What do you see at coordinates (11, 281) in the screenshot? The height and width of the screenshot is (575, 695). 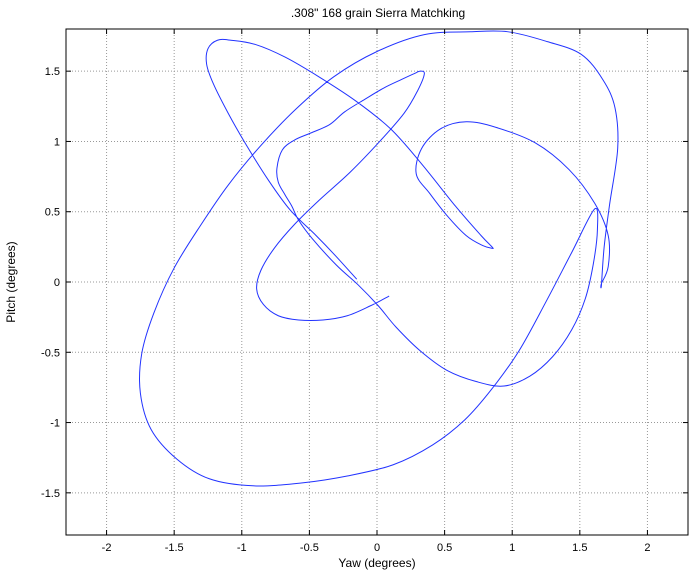 I see `y-axis-title: Pitch (degrees)` at bounding box center [11, 281].